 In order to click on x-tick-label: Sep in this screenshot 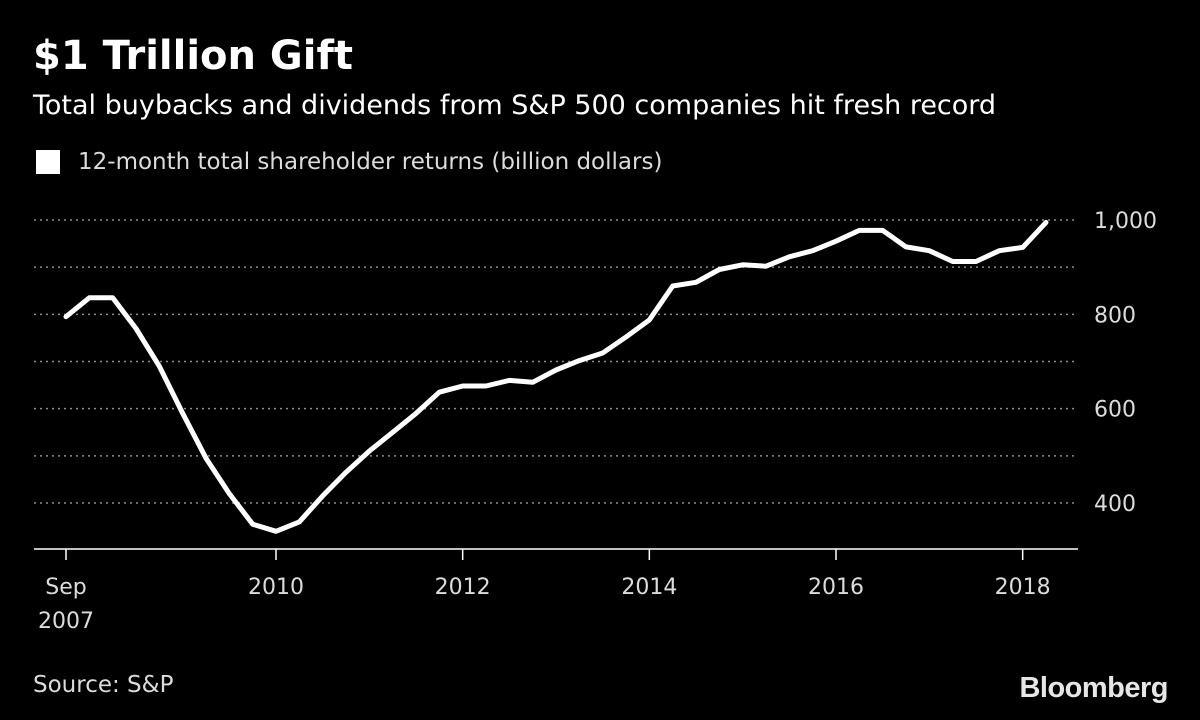, I will do `click(65, 587)`.